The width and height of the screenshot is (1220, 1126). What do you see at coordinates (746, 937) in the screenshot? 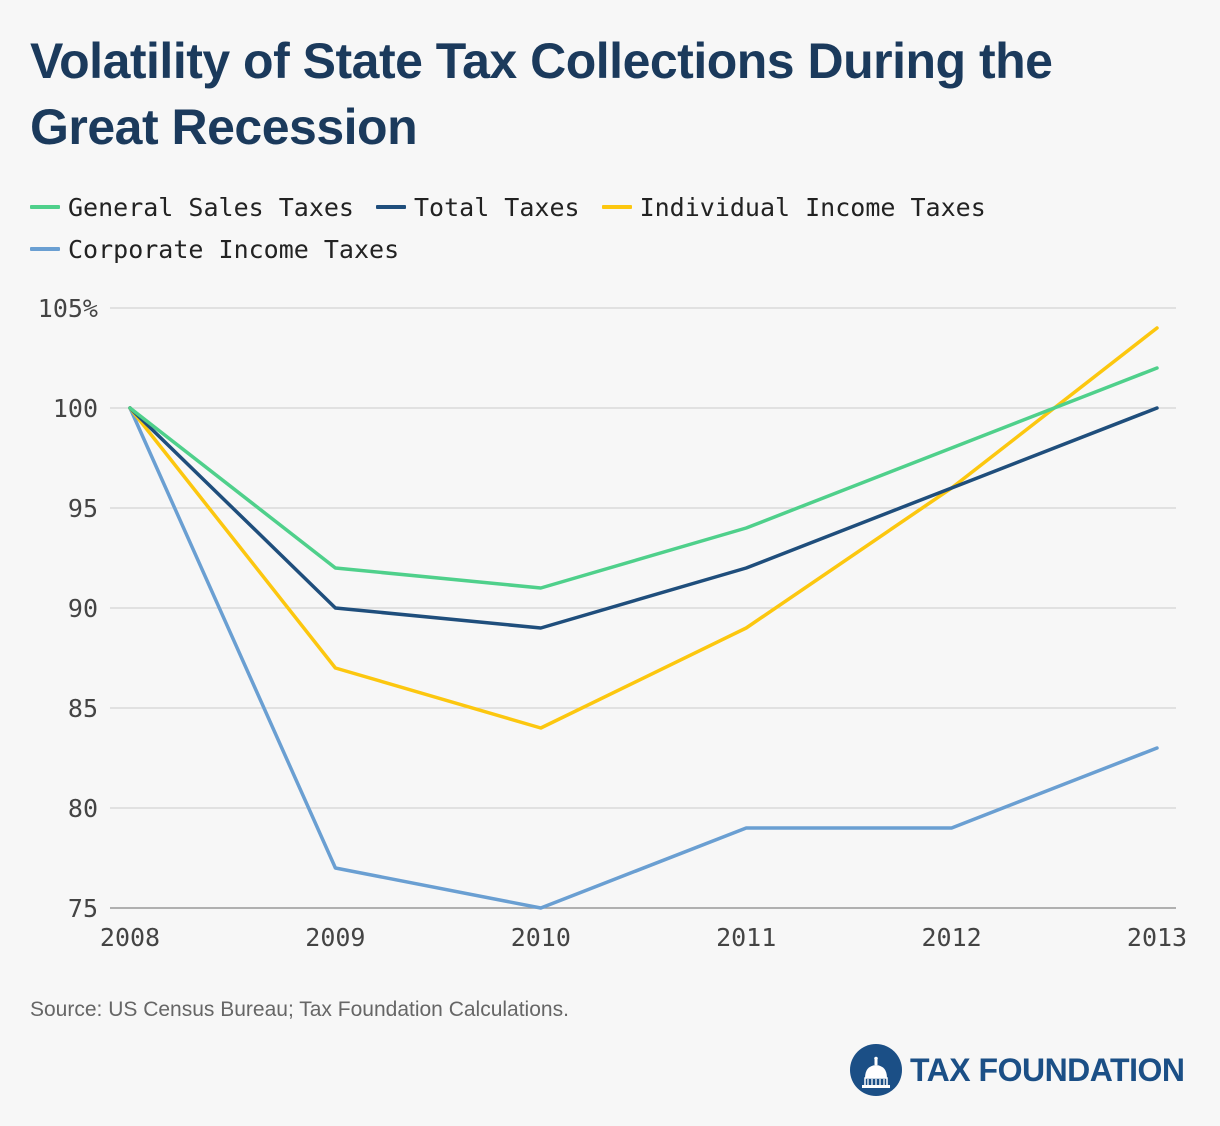
I see `x-tick-label: 2011` at bounding box center [746, 937].